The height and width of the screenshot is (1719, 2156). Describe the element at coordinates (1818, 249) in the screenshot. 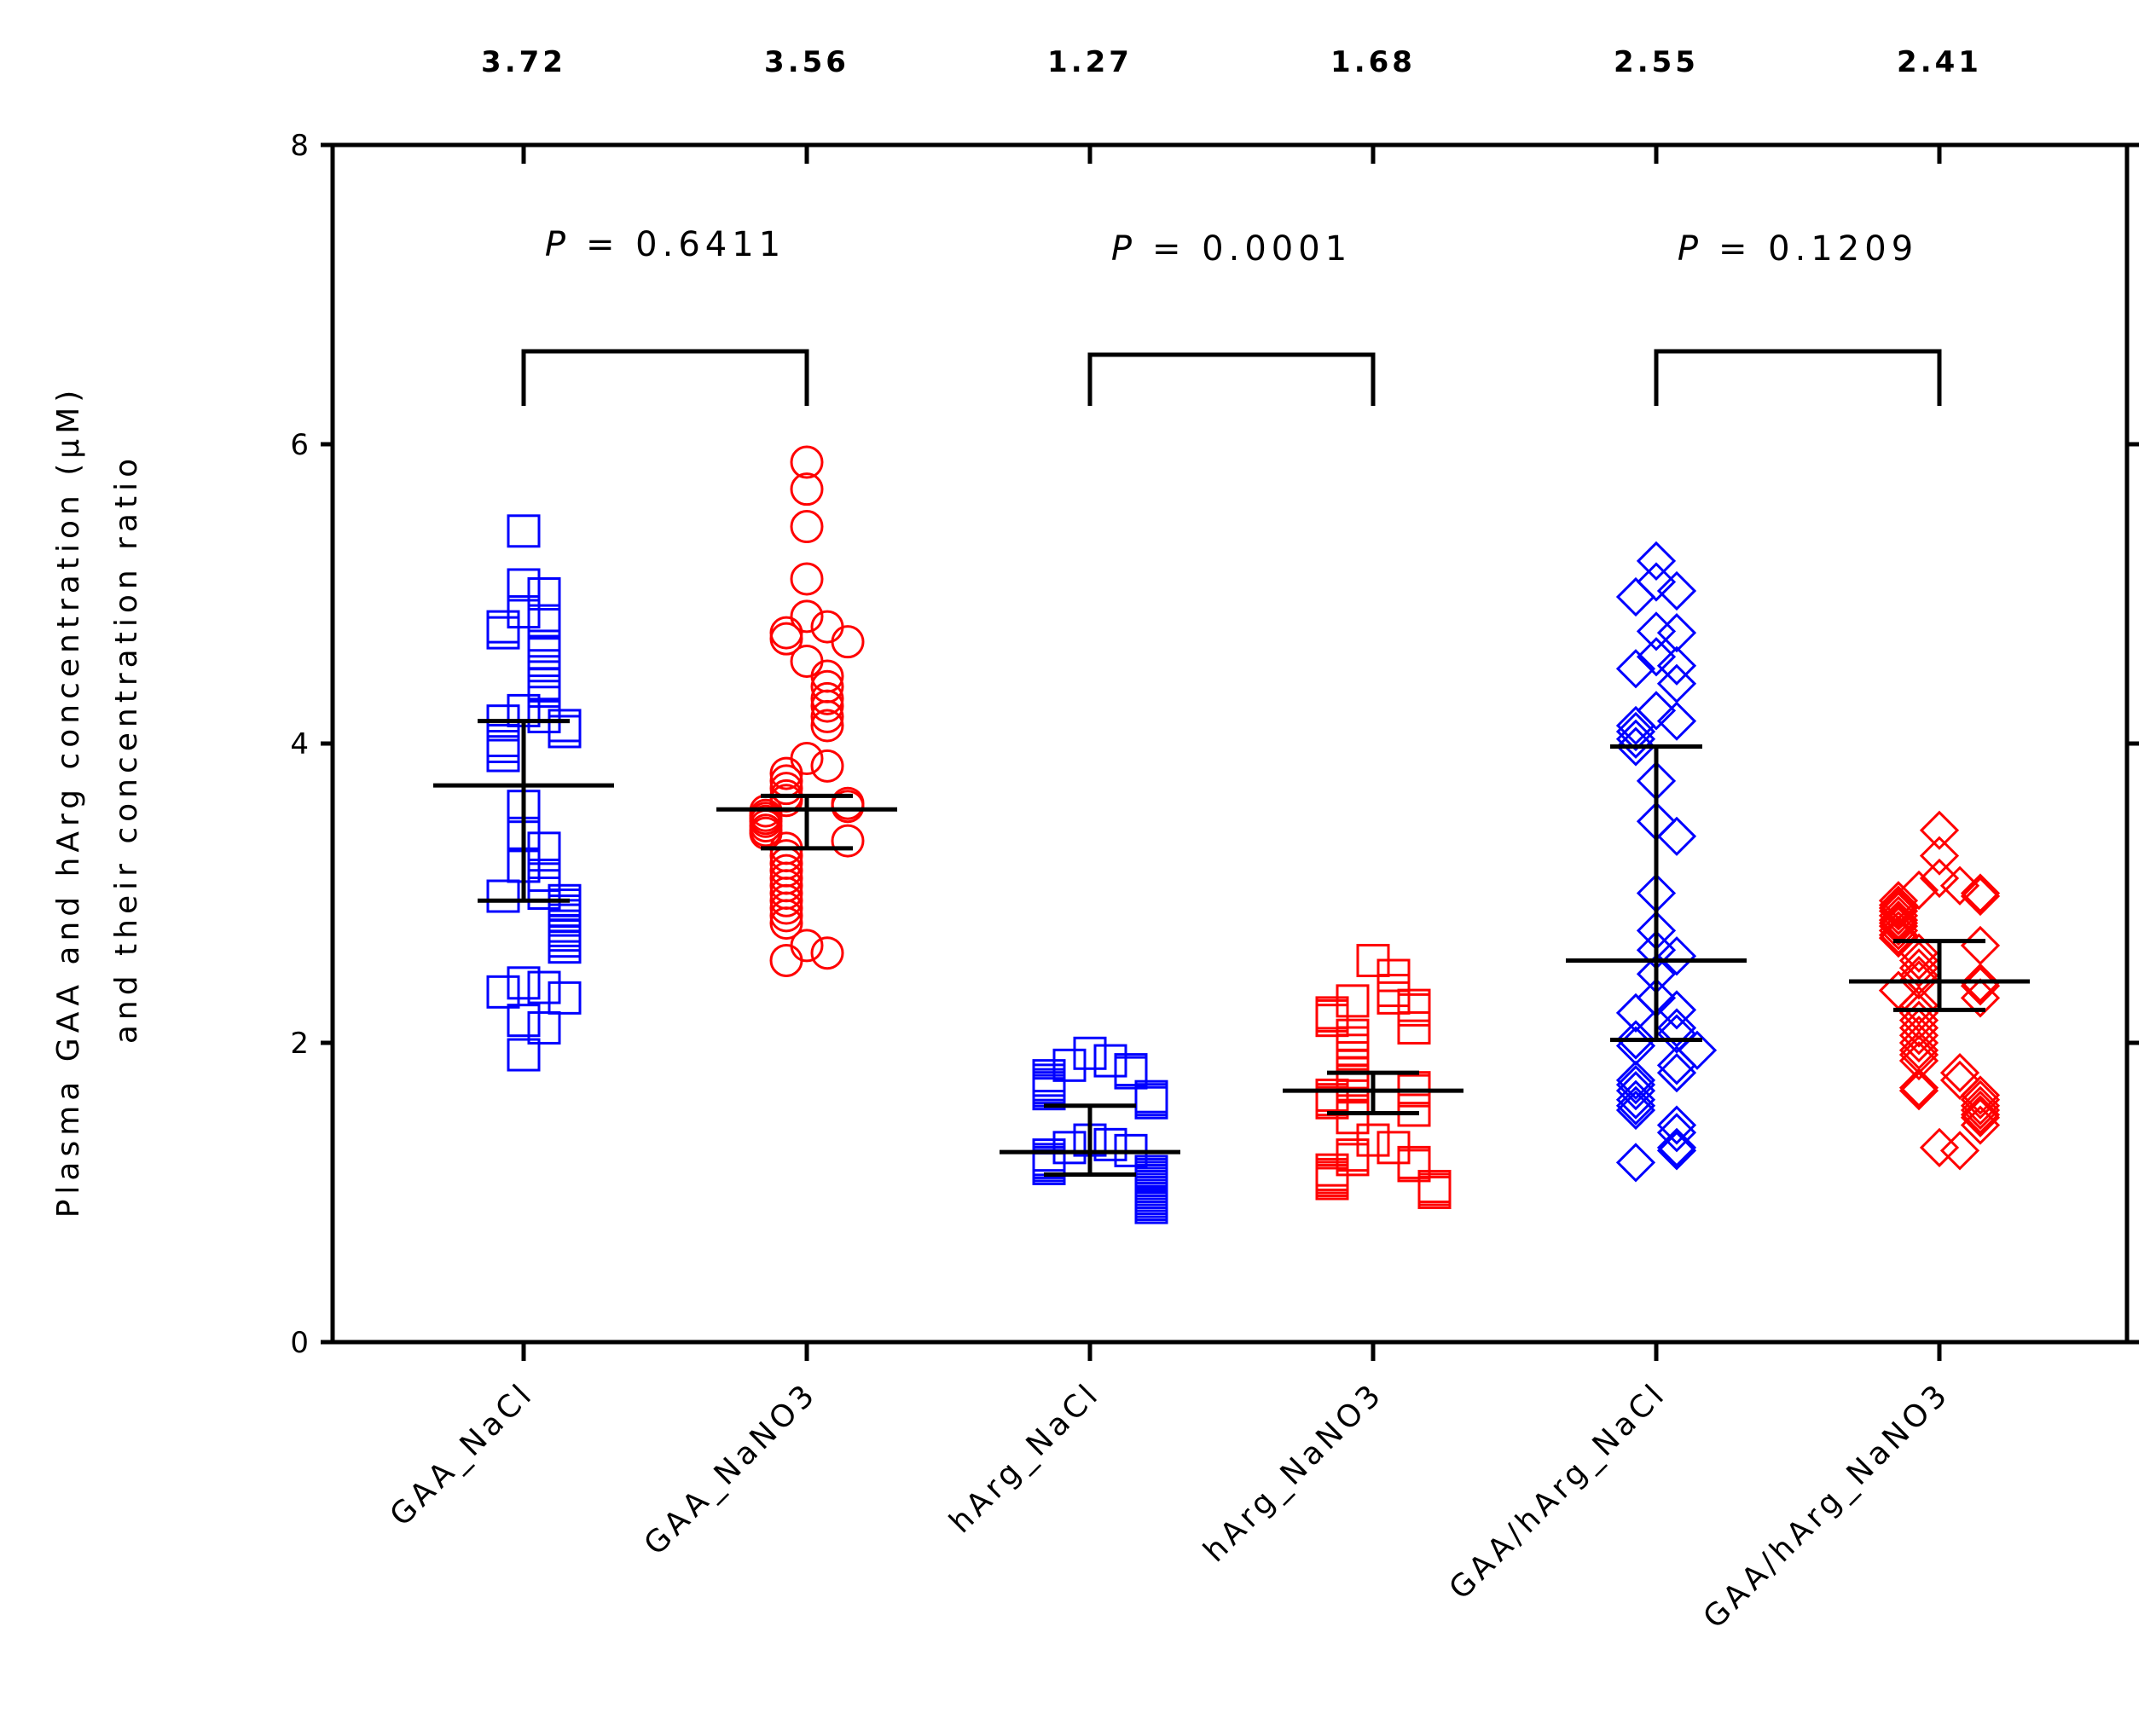

I see `p-value-text: = 0.1209` at that location.